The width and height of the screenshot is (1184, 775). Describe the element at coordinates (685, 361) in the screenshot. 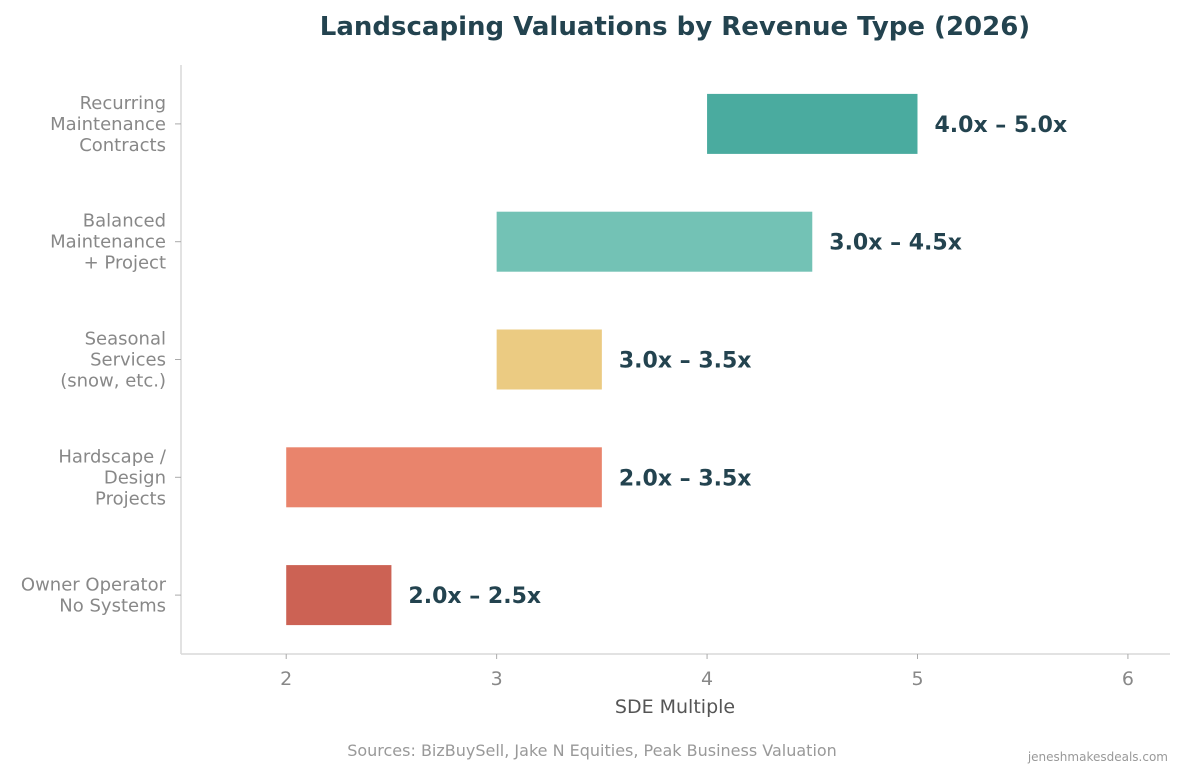

I see `data-label: 3.0x – 3.5x` at that location.